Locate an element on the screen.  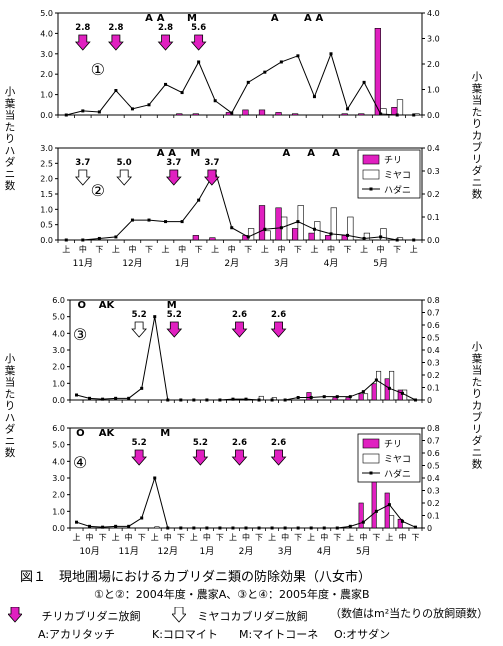
legend-miyako-release: ミヤコカブリダニ放飼 is located at coordinates (239, 614).